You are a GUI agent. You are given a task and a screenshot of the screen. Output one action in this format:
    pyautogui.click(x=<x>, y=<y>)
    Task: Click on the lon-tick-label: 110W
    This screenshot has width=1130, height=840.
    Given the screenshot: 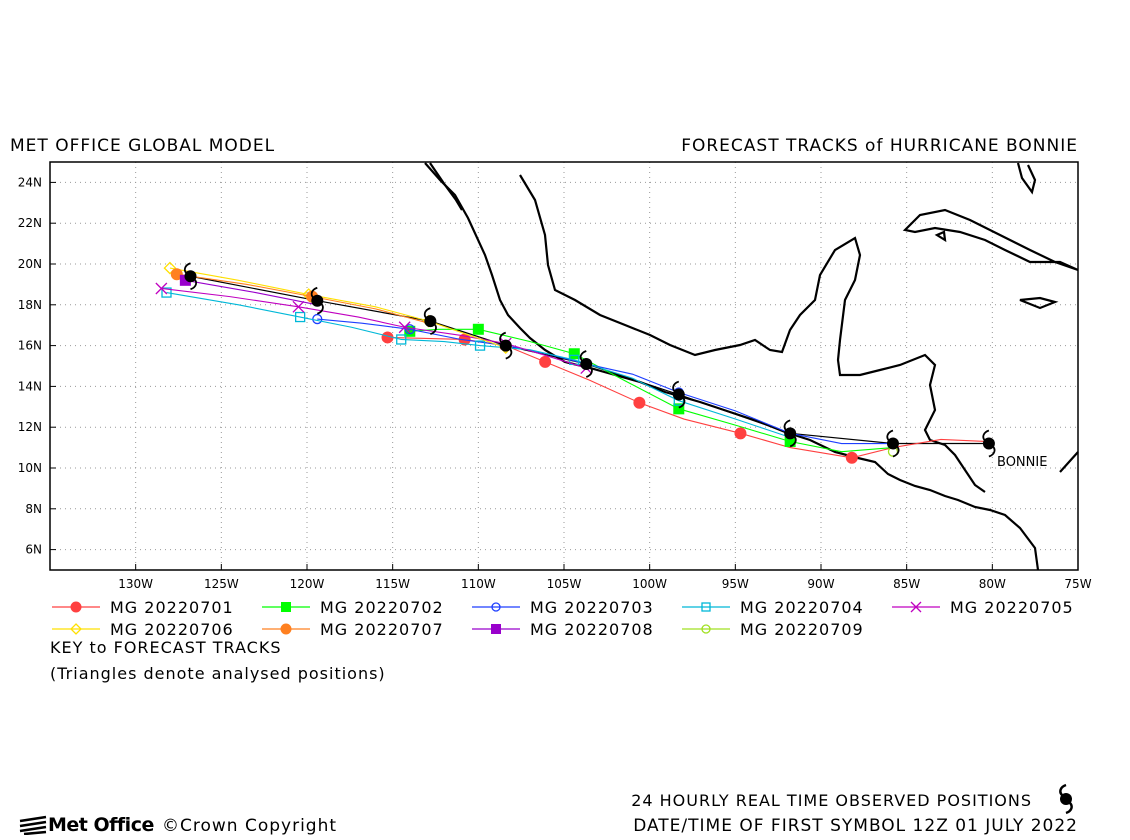 What is the action you would take?
    pyautogui.click(x=478, y=584)
    